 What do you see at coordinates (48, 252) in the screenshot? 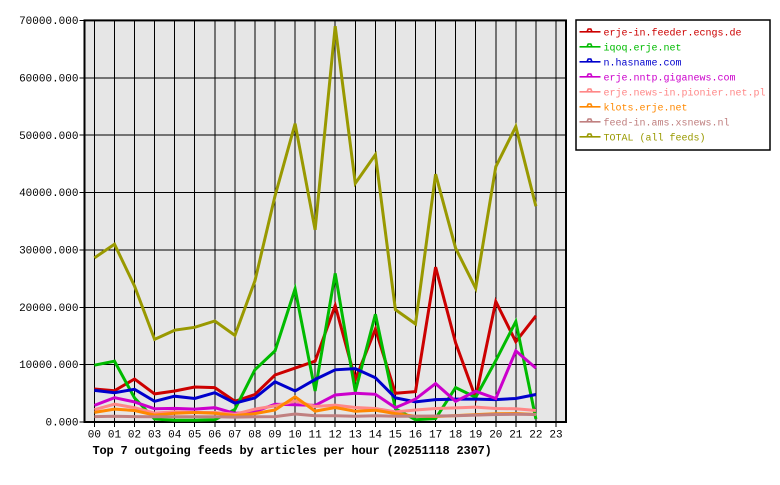
I see `svg-text: 30000.000` at bounding box center [48, 252].